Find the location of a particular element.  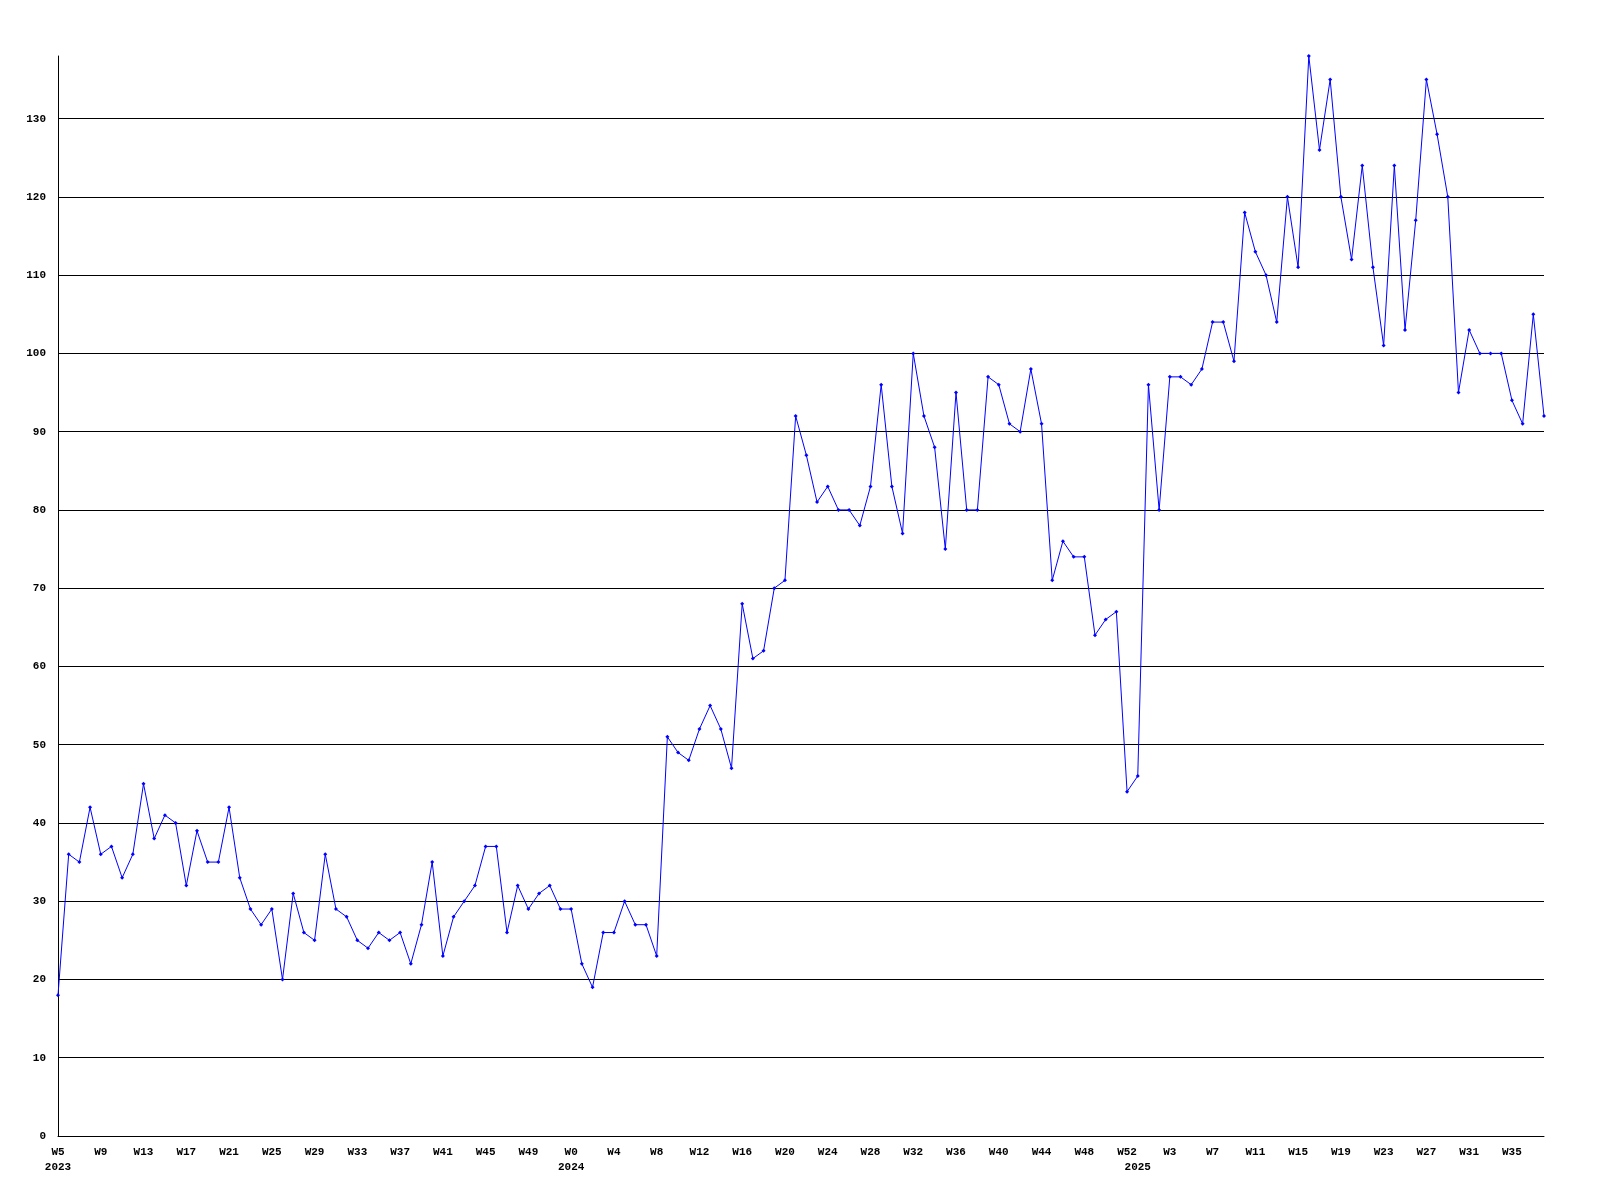

x-tick-label: W45 is located at coordinates (485, 1151).